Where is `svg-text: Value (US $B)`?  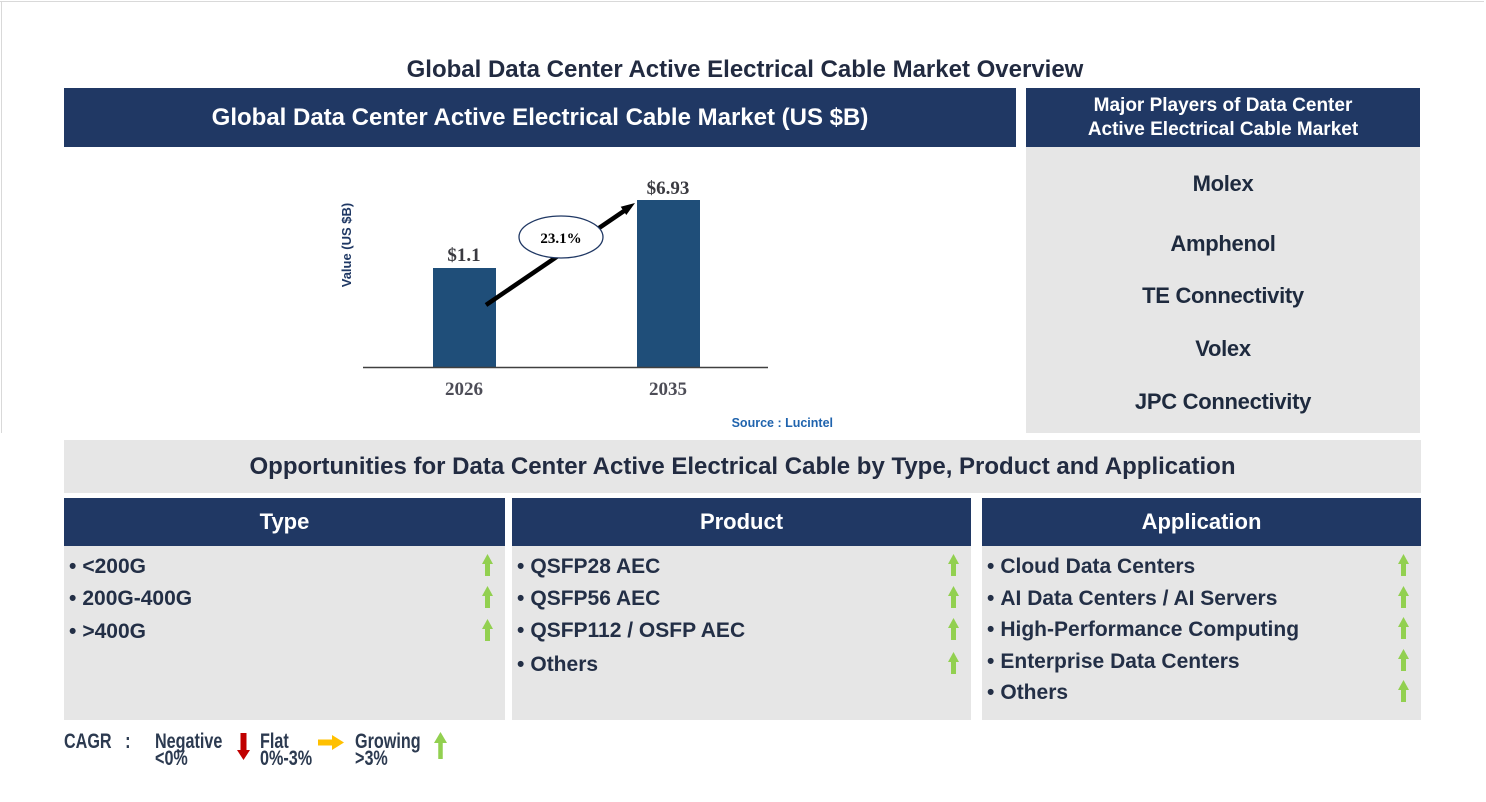
svg-text: Value (US $B) is located at coordinates (346, 245).